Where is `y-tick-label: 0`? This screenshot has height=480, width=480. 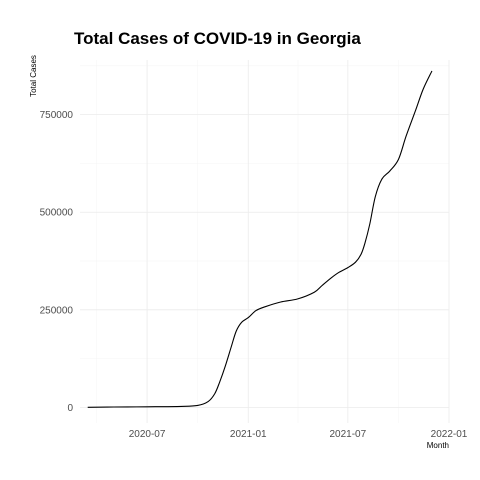 y-tick-label: 0 is located at coordinates (70, 408).